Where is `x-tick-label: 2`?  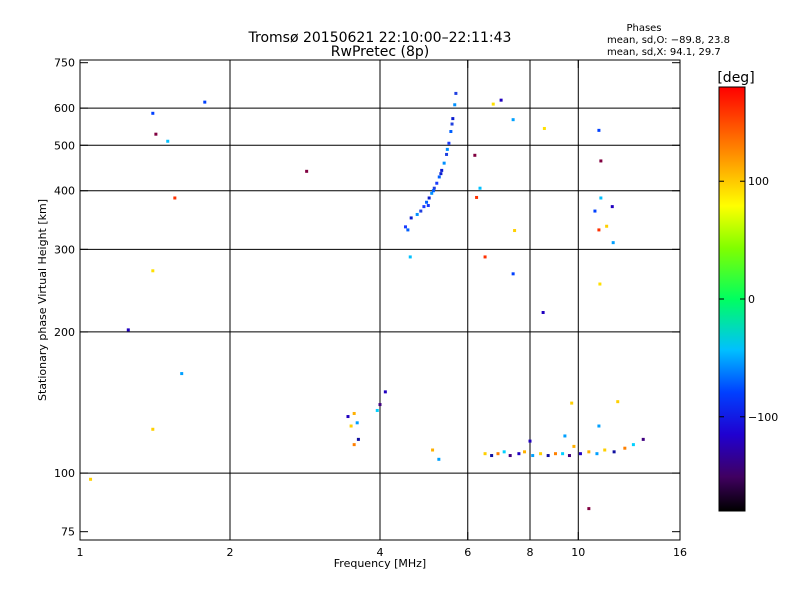
x-tick-label: 2 is located at coordinates (230, 552).